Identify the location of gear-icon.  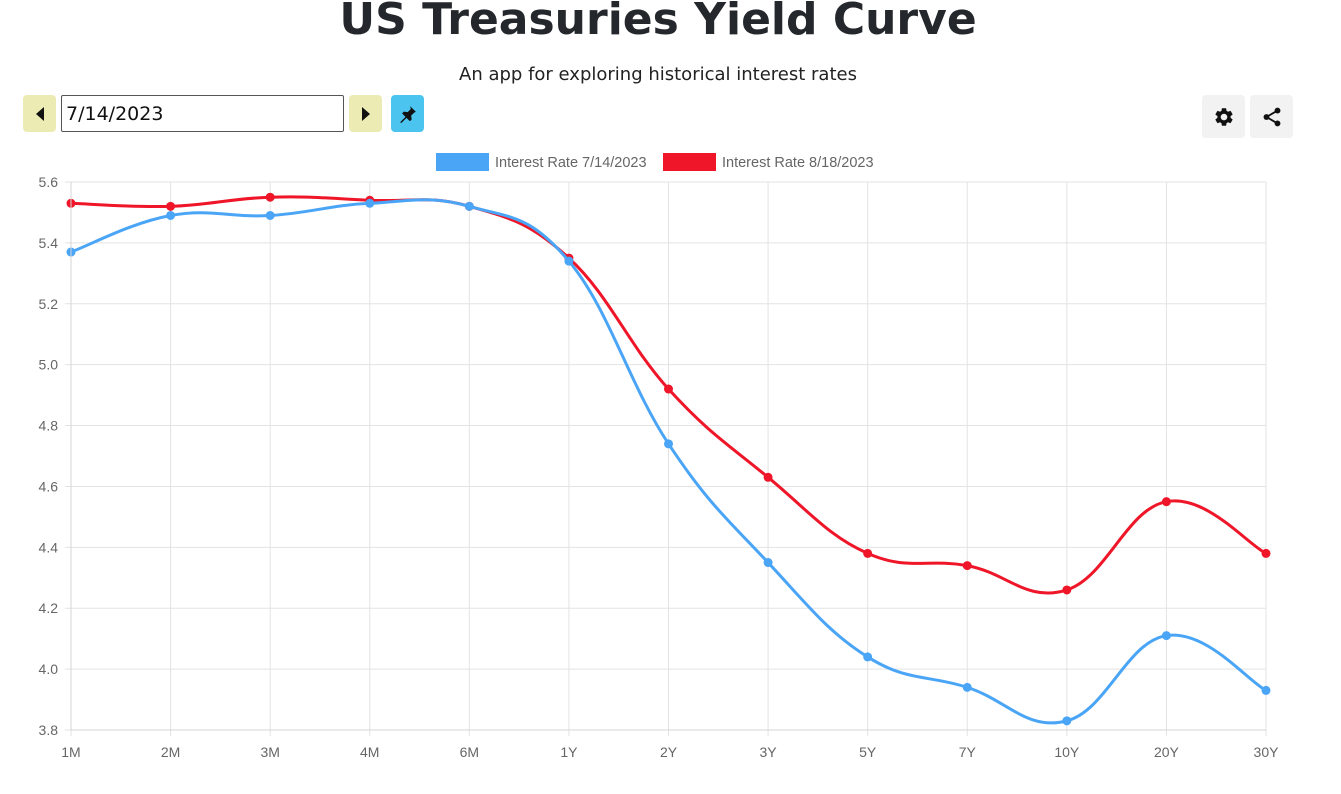
(1223, 116).